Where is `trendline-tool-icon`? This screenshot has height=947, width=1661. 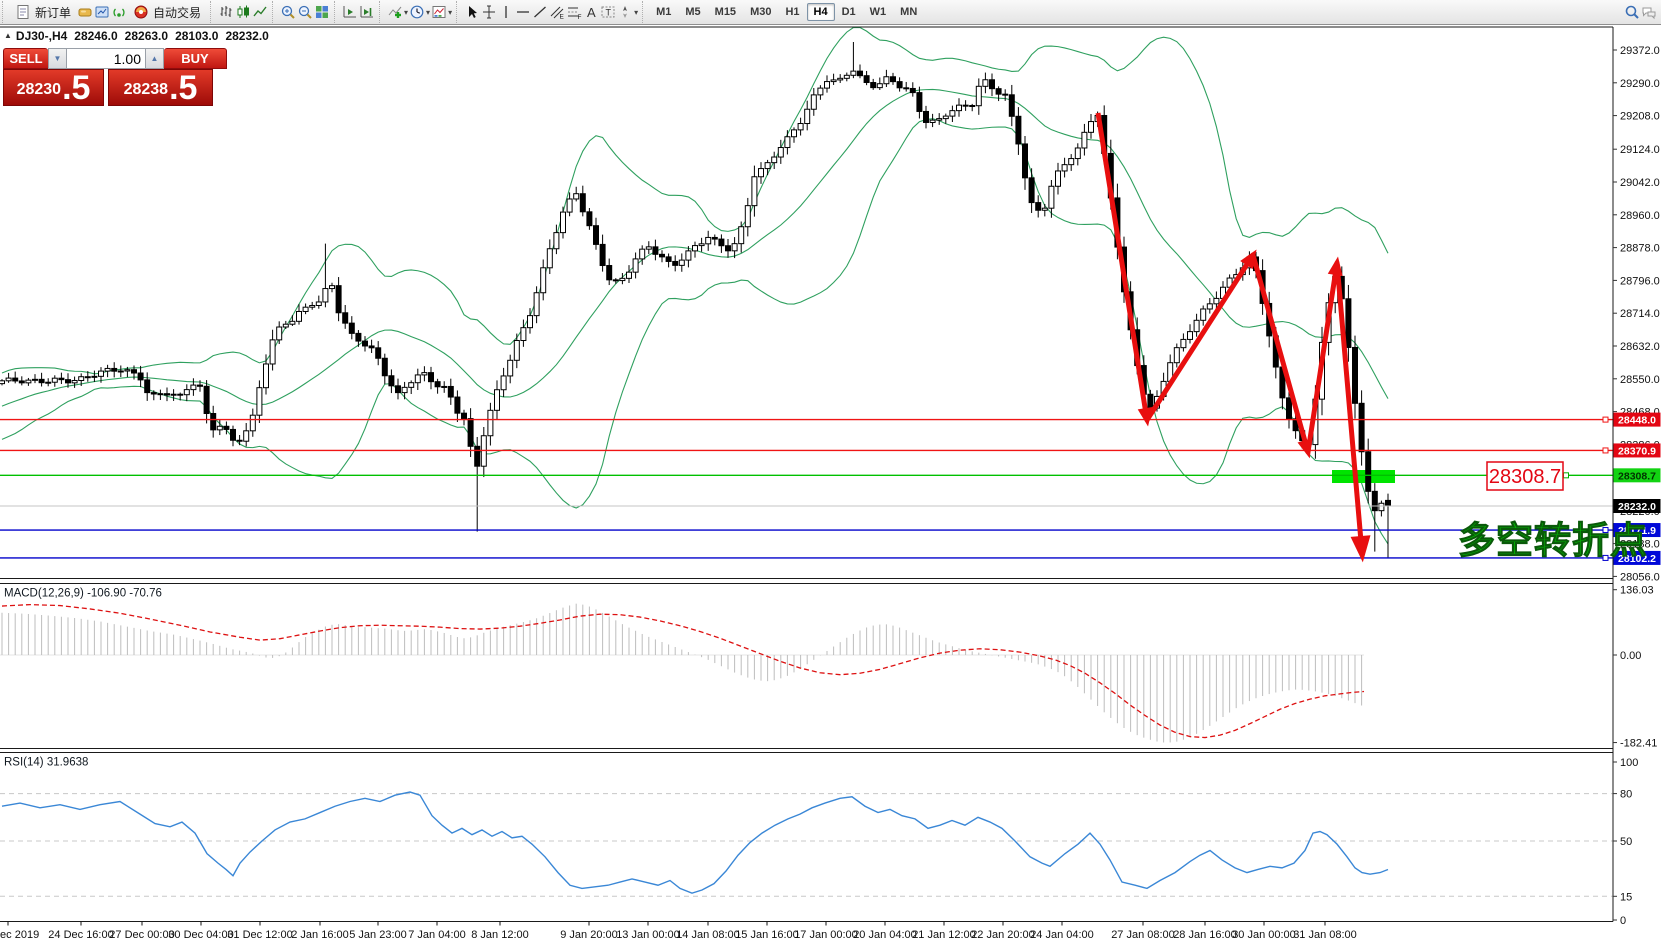
trendline-tool-icon is located at coordinates (539, 12).